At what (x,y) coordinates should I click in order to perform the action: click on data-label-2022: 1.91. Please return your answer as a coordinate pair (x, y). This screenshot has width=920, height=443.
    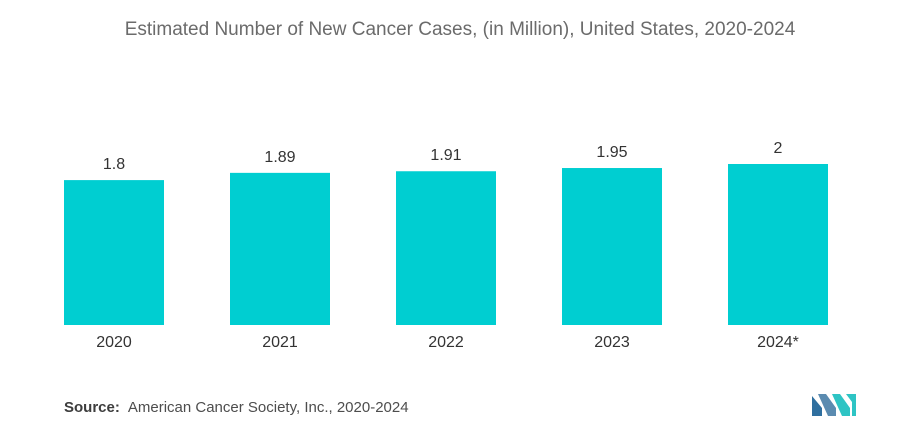
    Looking at the image, I should click on (445, 155).